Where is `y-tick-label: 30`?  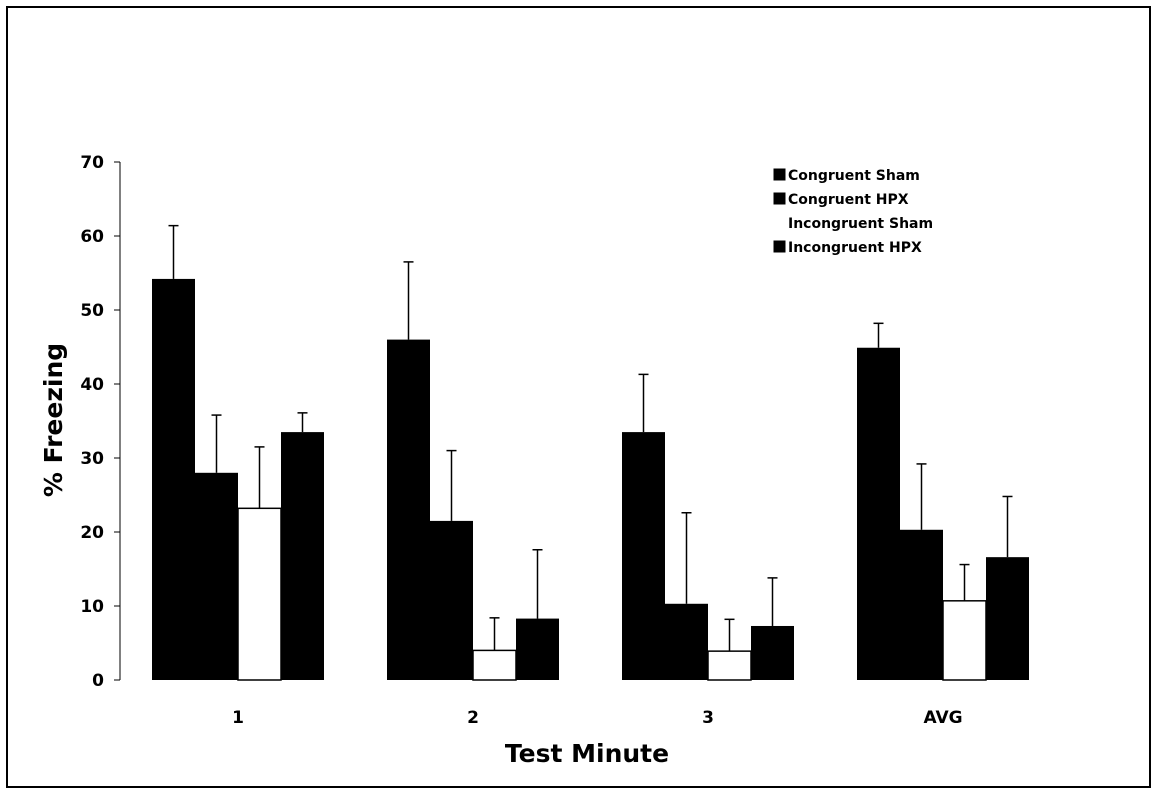
y-tick-label: 30 is located at coordinates (92, 459).